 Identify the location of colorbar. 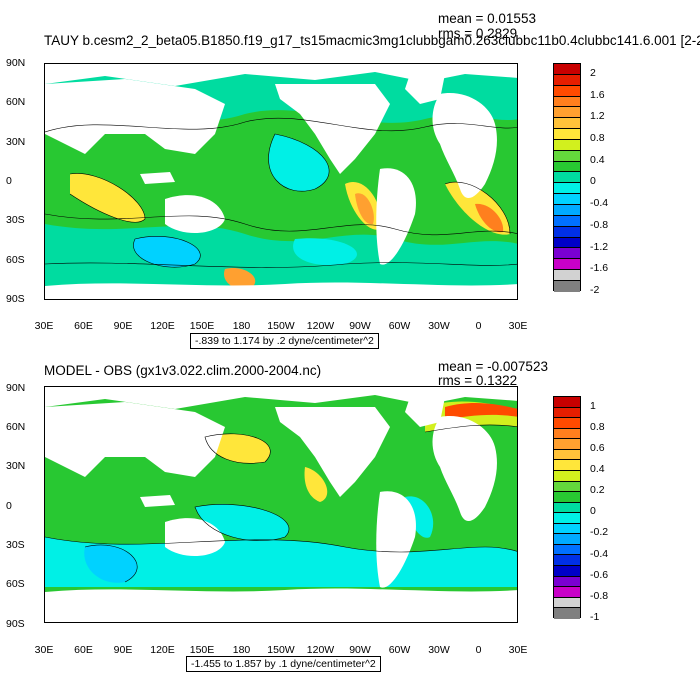
(567, 507).